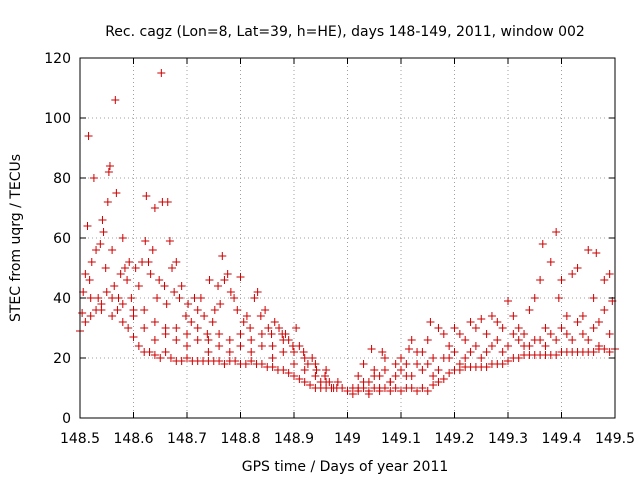  Describe the element at coordinates (62, 239) in the screenshot. I see `y-tick-label: 60` at that location.